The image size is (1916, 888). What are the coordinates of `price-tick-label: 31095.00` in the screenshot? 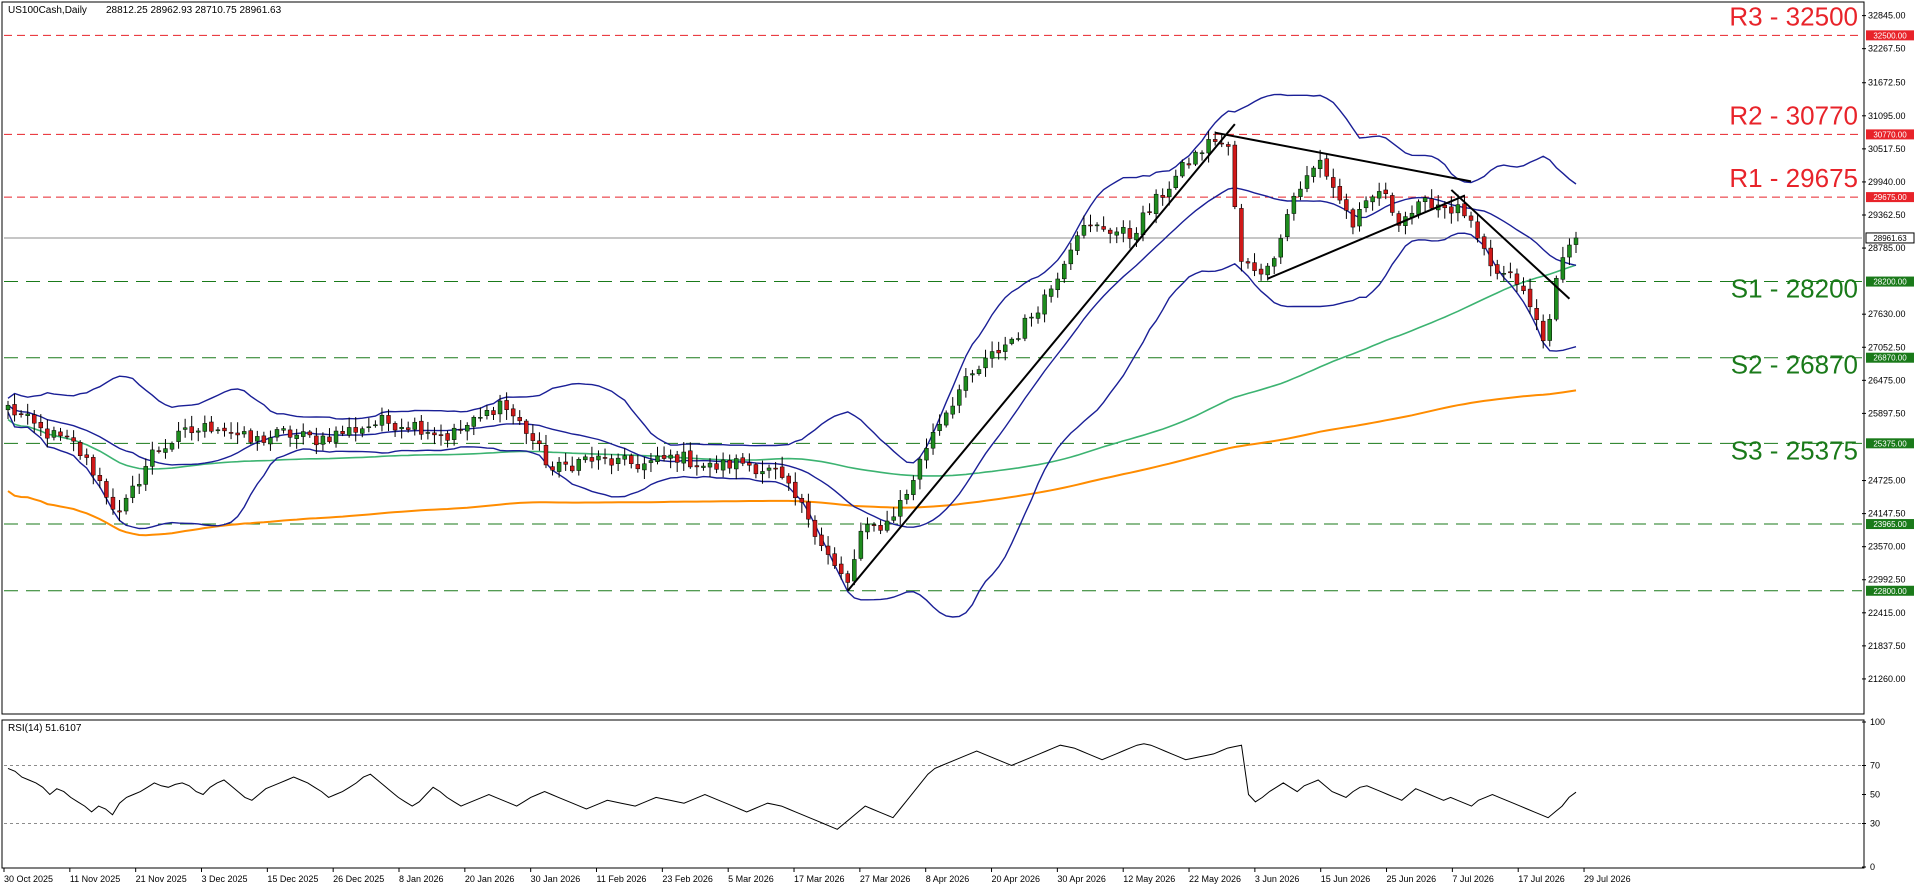 It's located at (1887, 116).